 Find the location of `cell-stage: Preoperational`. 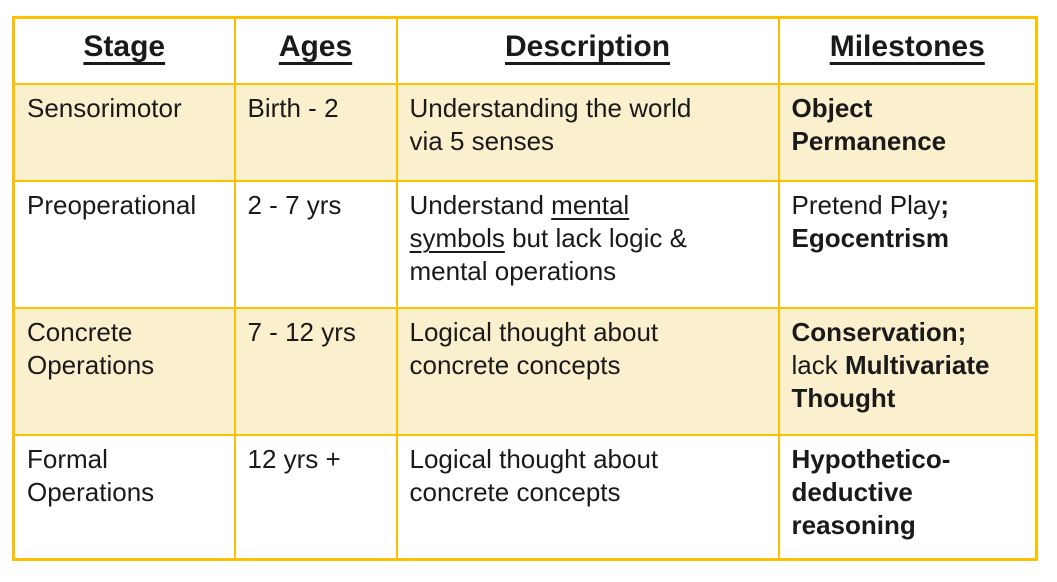

cell-stage: Preoperational is located at coordinates (124, 245).